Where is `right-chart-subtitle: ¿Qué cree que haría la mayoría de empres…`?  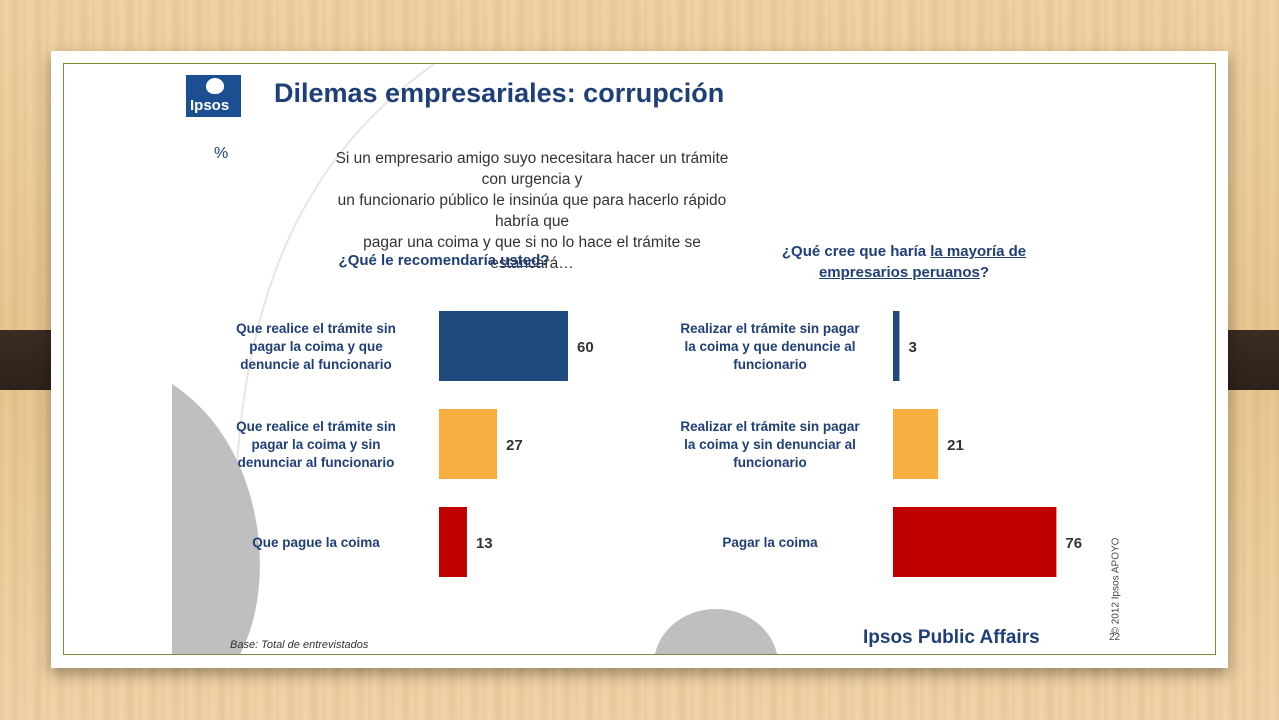 right-chart-subtitle: ¿Qué cree que haría la mayoría de empres… is located at coordinates (904, 262).